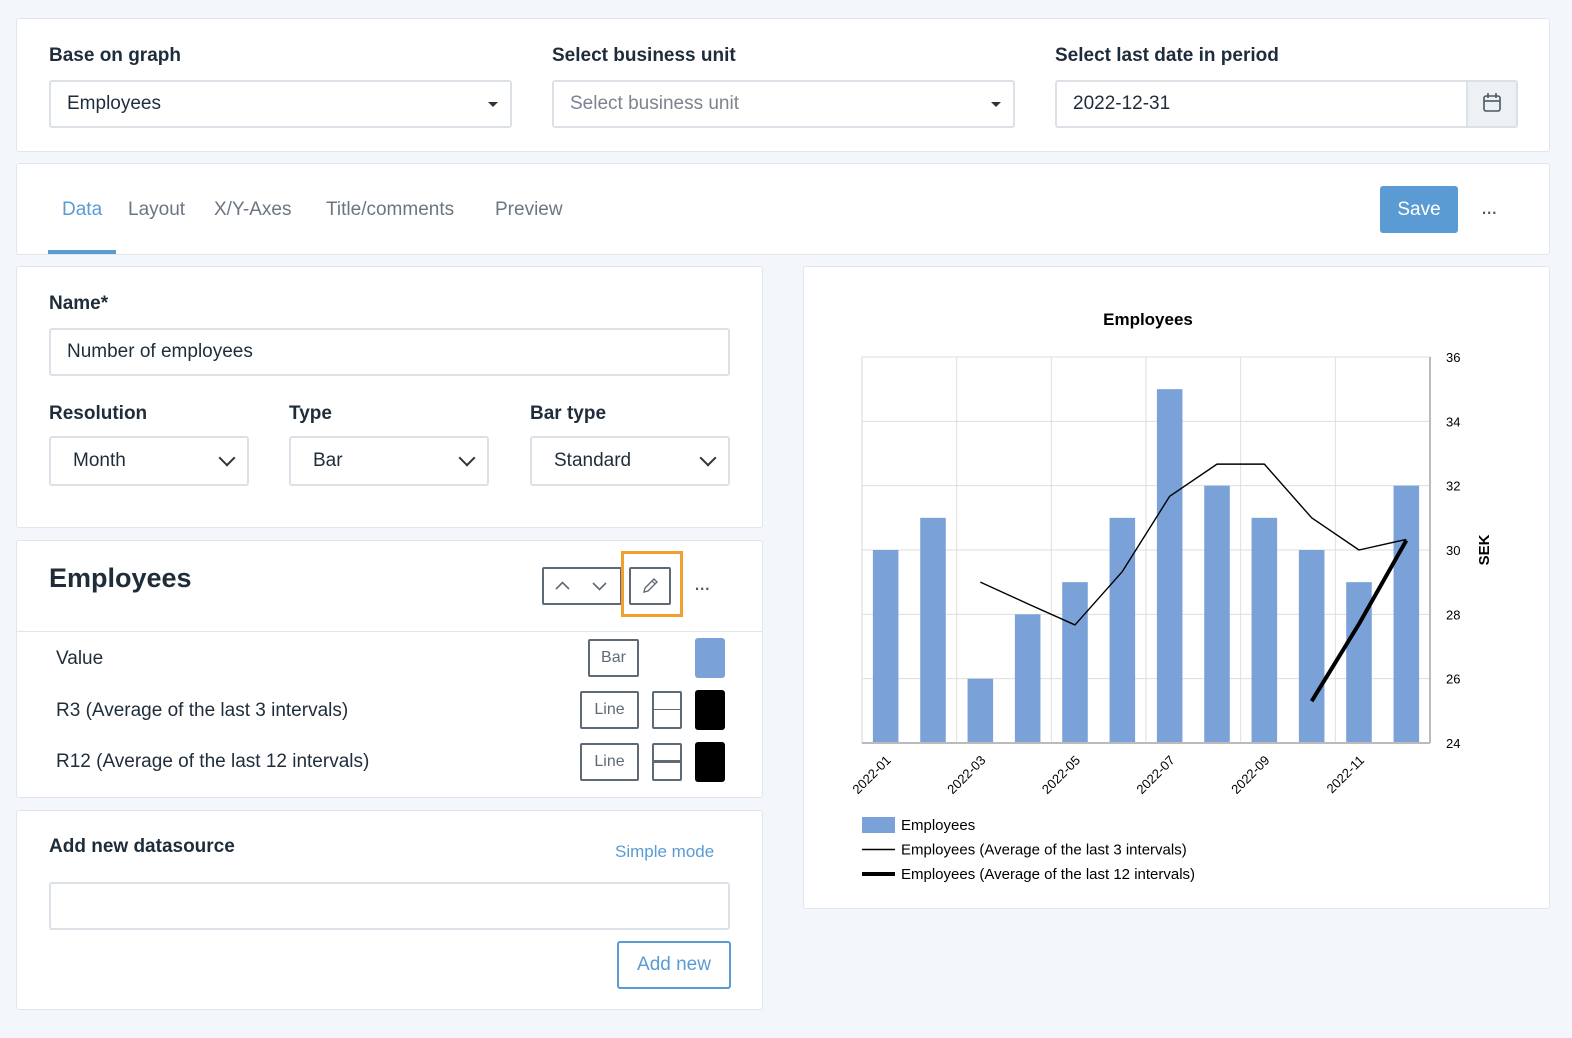 Image resolution: width=1572 pixels, height=1038 pixels. I want to click on business-unit-label: Select business unit, so click(644, 55).